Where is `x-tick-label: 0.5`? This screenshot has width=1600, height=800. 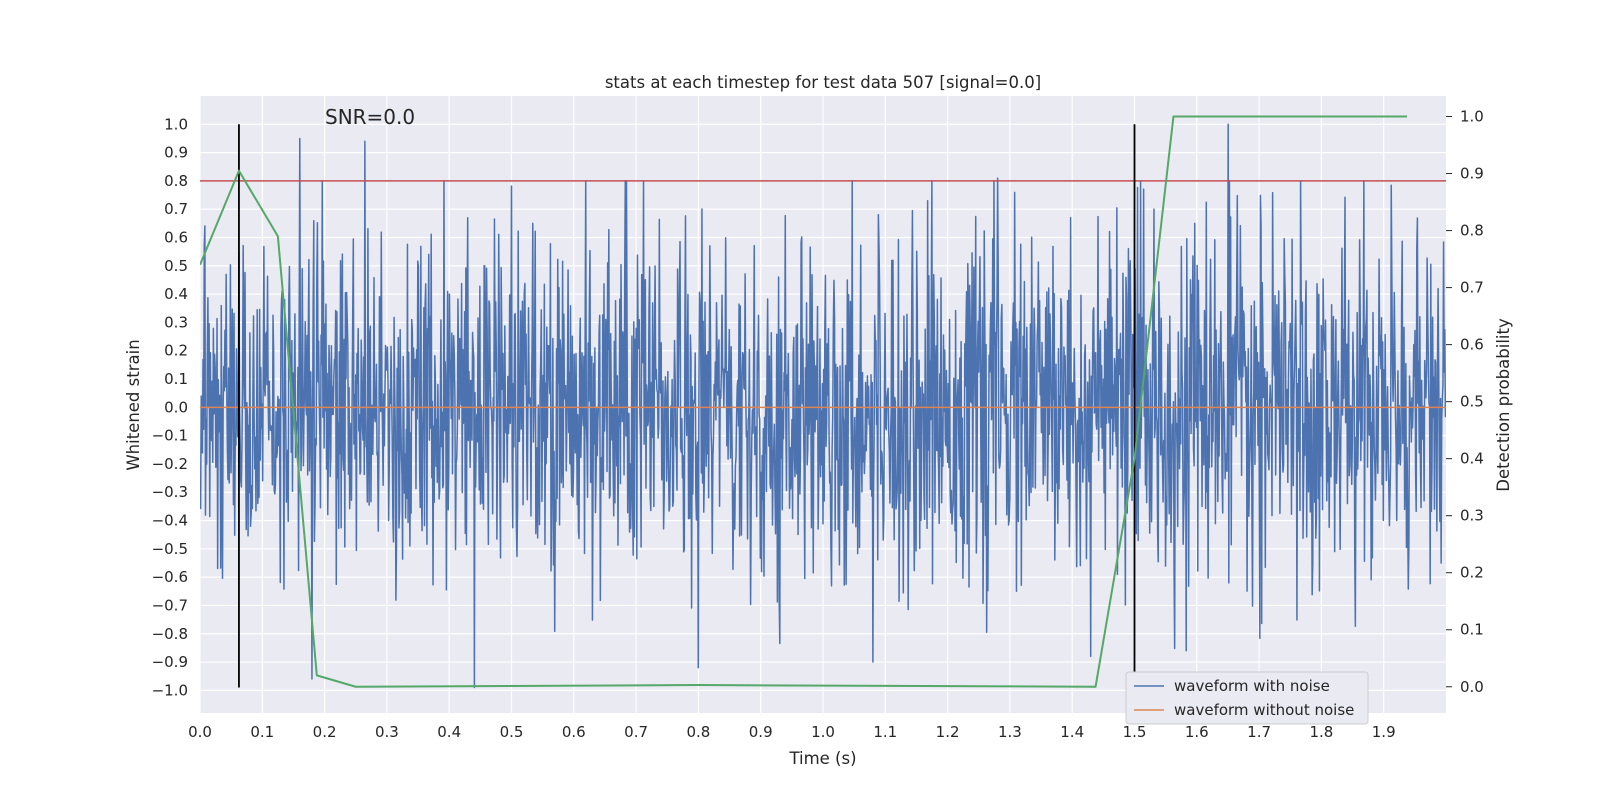 x-tick-label: 0.5 is located at coordinates (512, 732).